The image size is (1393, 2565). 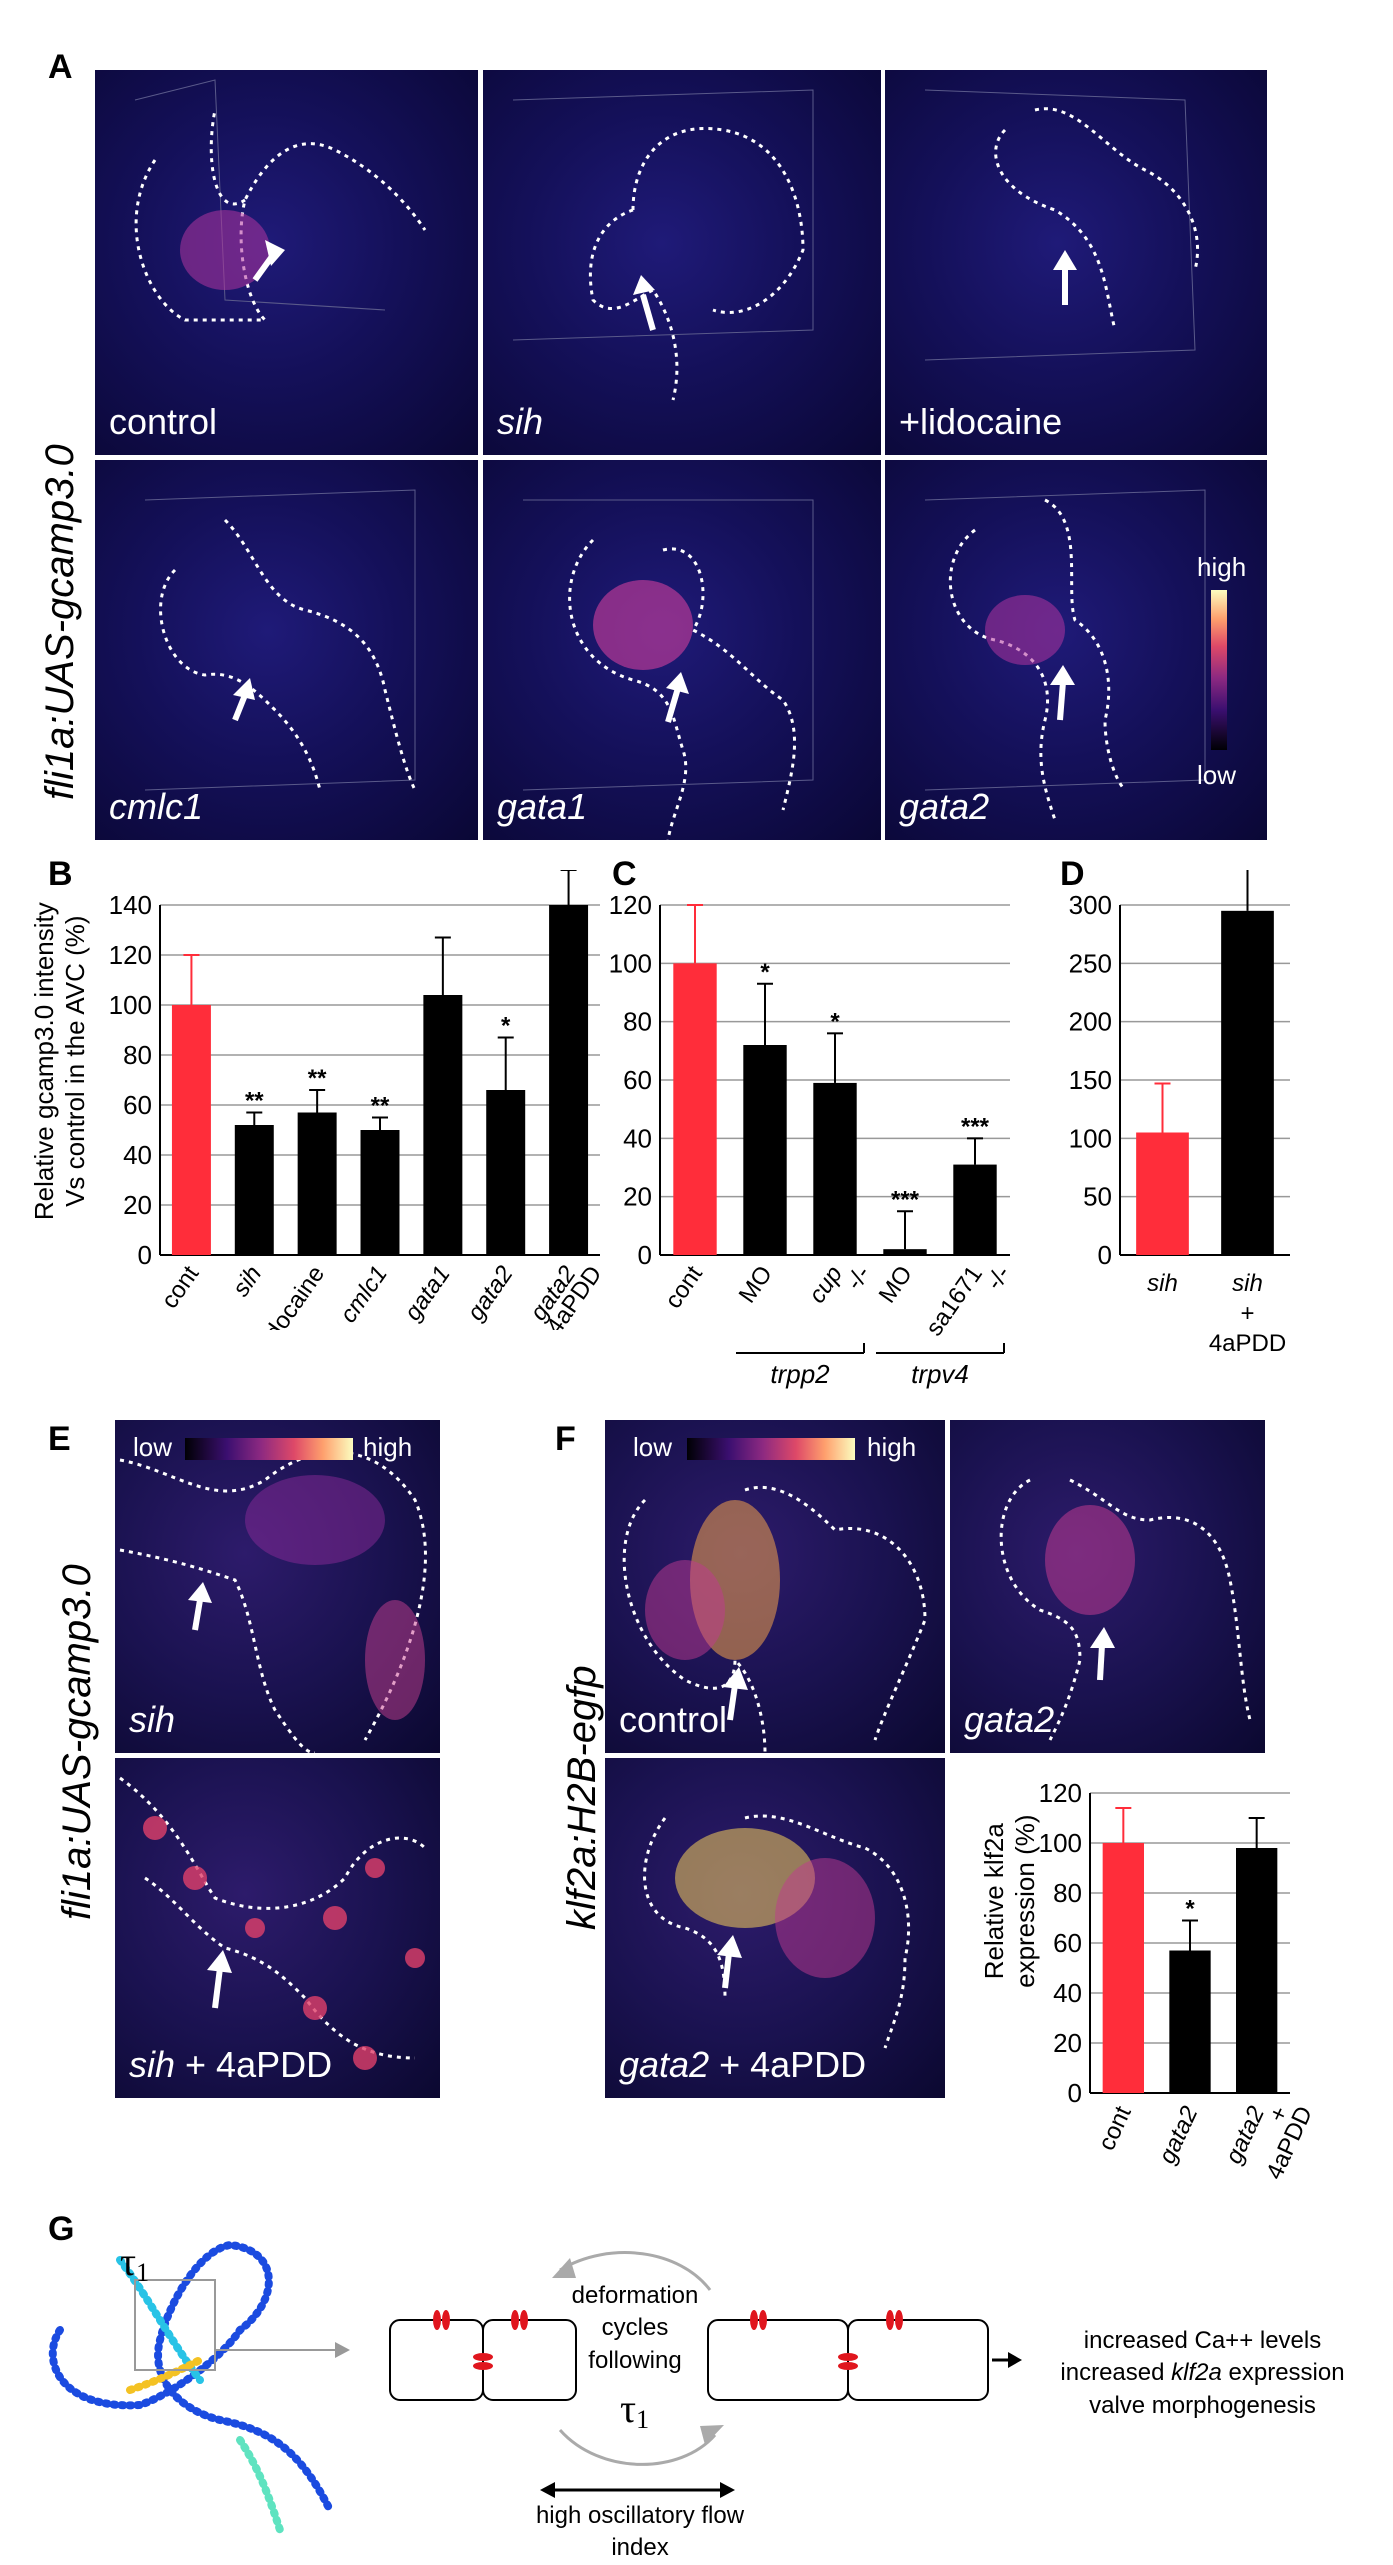 I want to click on panel-a-y-label: fli1a:UAS-gcamp3.0, so click(x=60, y=622).